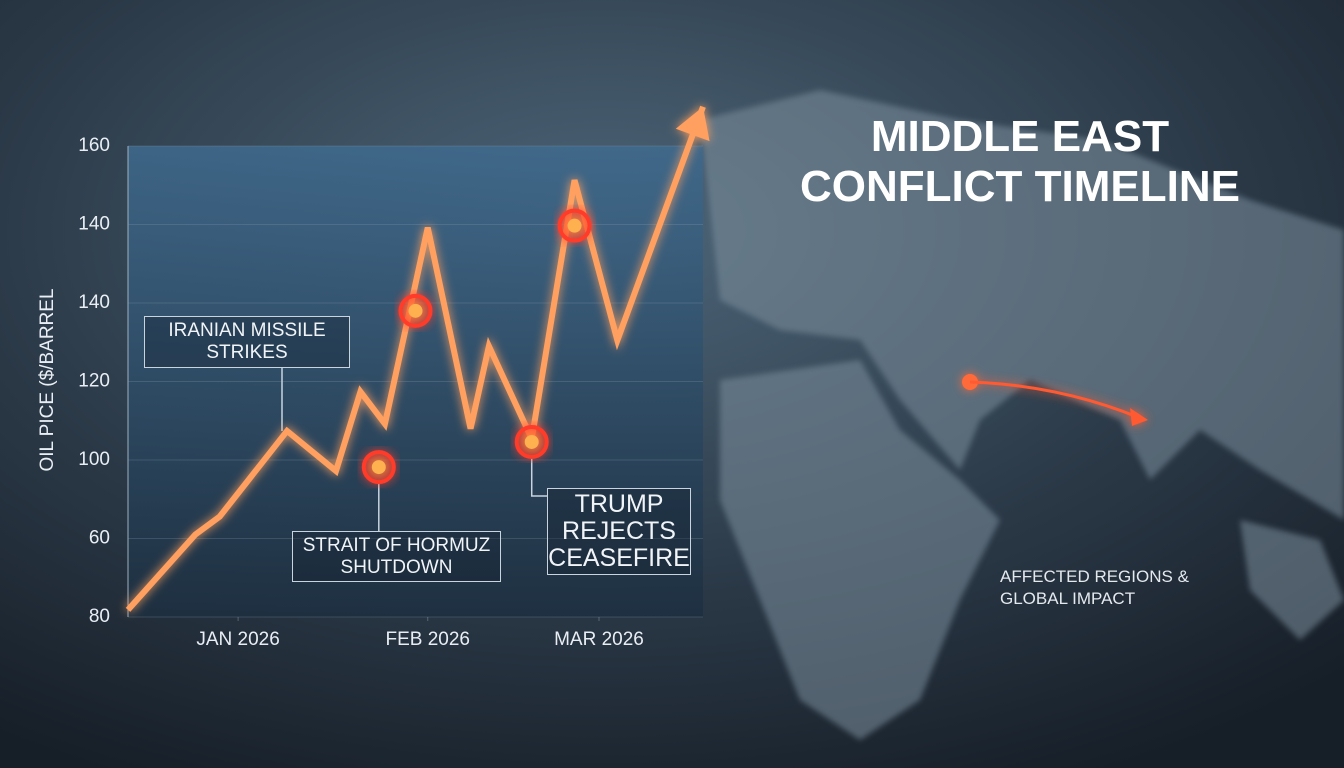 This screenshot has width=1344, height=768. I want to click on connector, so click(538, 477).